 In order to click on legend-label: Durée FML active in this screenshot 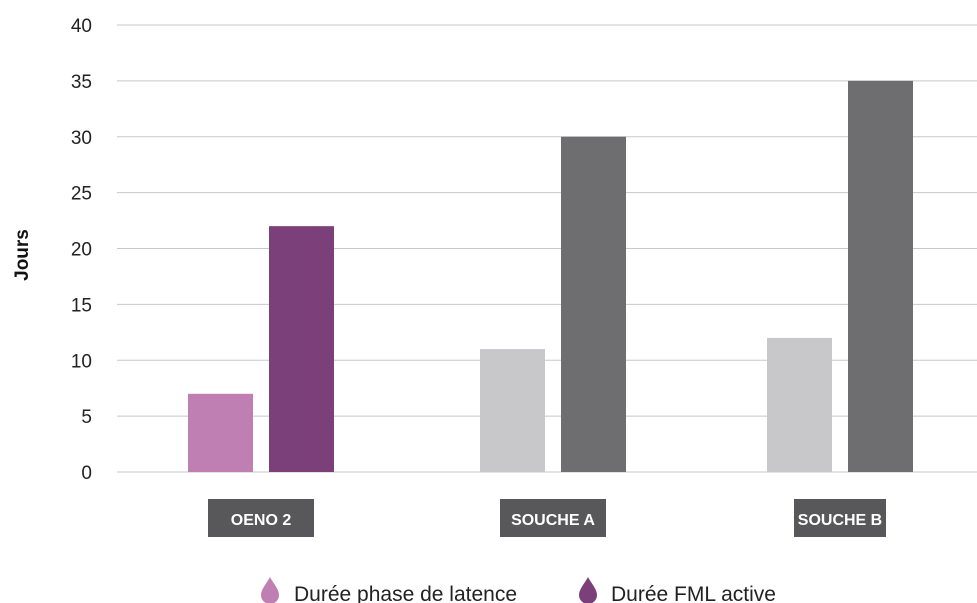, I will do `click(693, 593)`.